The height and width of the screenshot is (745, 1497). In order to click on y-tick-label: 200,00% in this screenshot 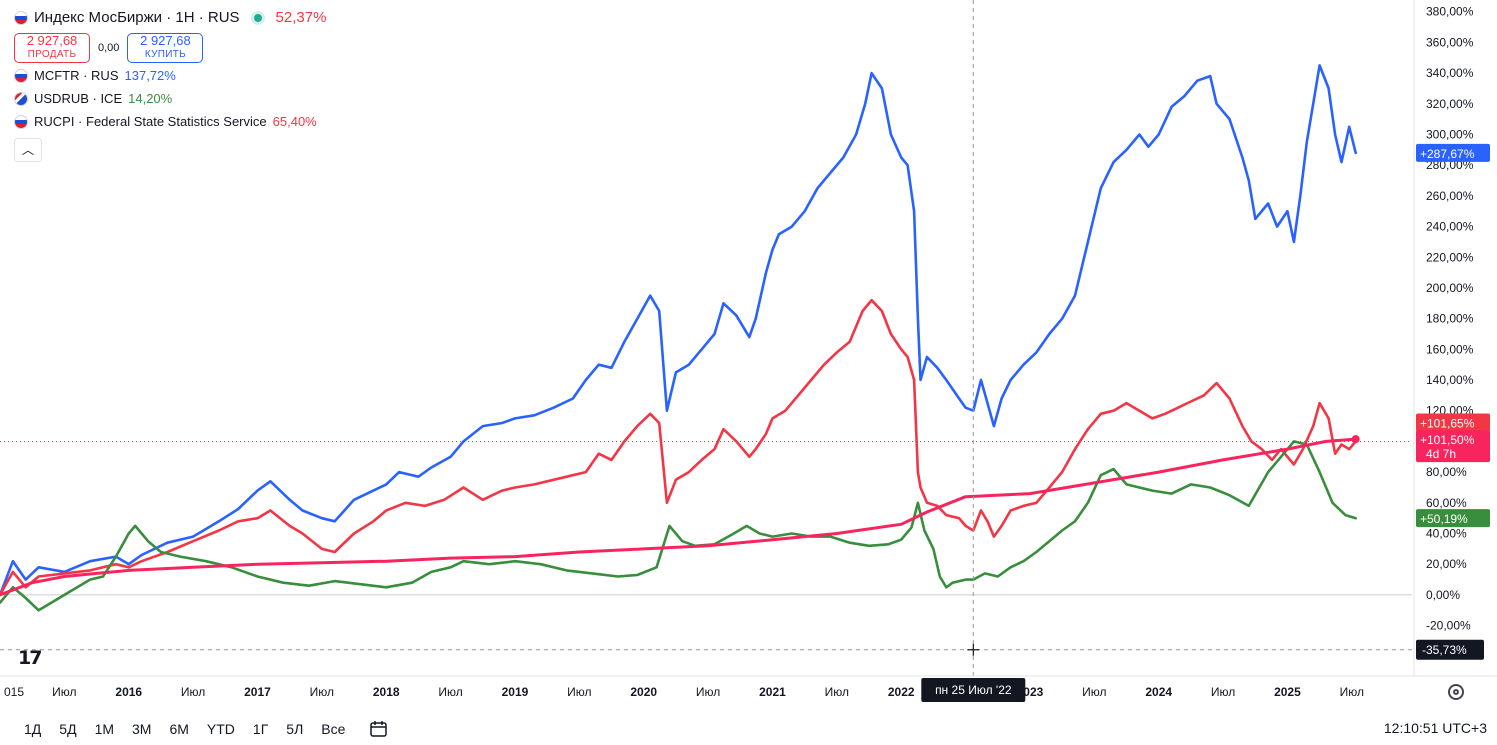, I will do `click(1450, 288)`.